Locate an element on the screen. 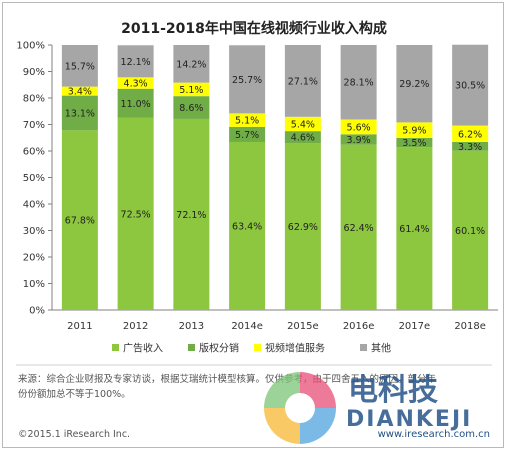 This screenshot has height=452, width=508. y-tick-label: 100% is located at coordinates (30, 46).